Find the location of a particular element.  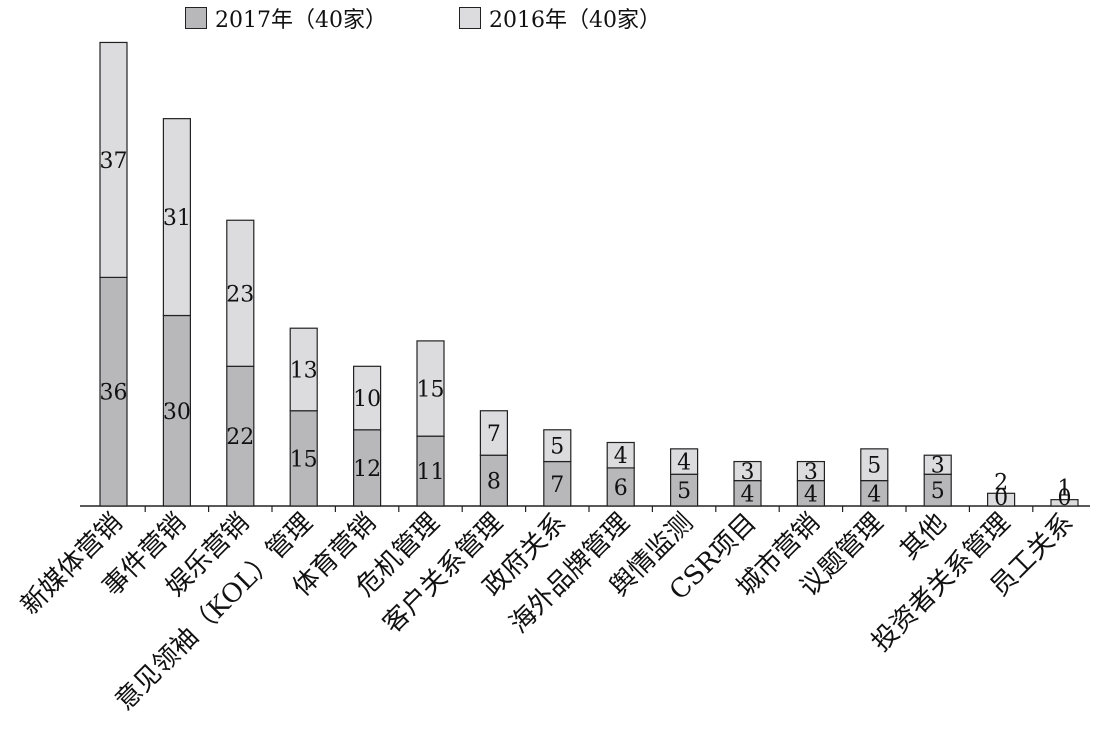

data-label-2017: 12 is located at coordinates (367, 469).